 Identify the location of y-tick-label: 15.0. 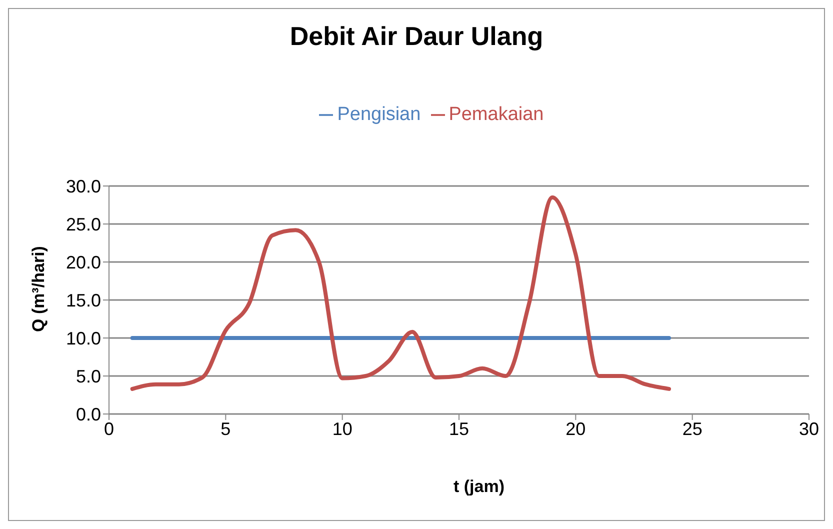
(83, 300).